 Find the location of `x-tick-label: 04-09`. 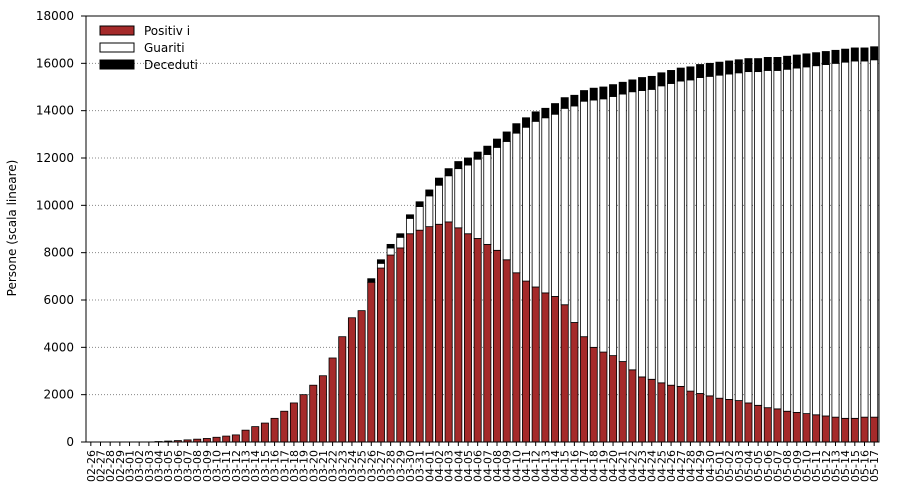

x-tick-label: 04-09 is located at coordinates (507, 466).